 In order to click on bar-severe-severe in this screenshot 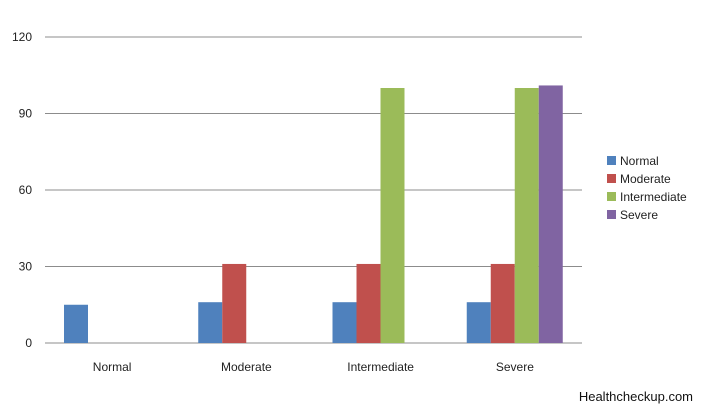, I will do `click(550, 214)`.